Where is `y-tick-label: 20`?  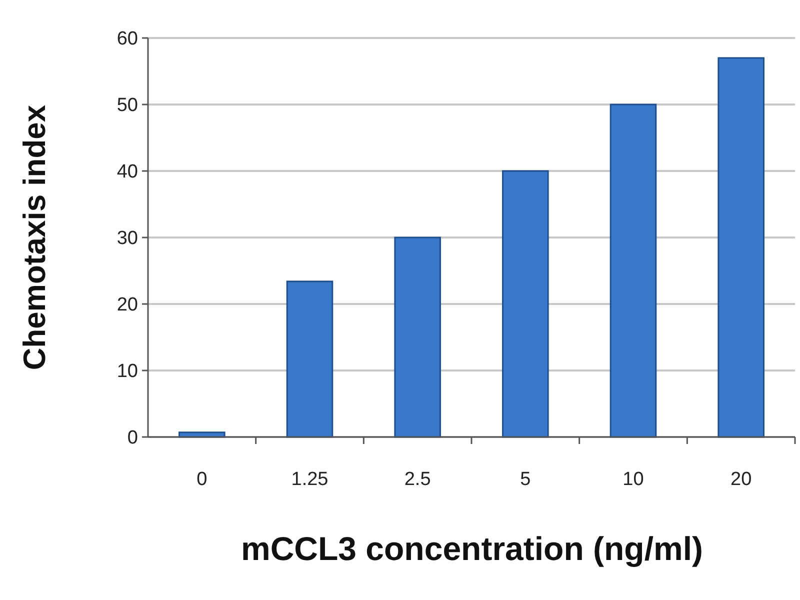
y-tick-label: 20 is located at coordinates (127, 305).